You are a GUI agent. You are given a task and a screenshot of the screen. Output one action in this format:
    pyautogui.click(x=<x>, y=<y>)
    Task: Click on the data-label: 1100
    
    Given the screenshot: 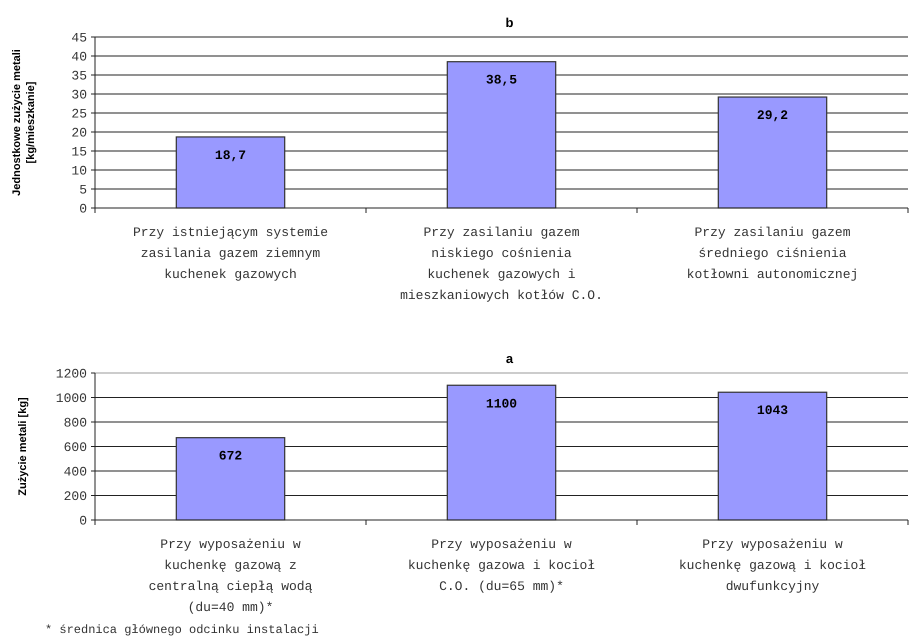 What is the action you would take?
    pyautogui.click(x=502, y=404)
    